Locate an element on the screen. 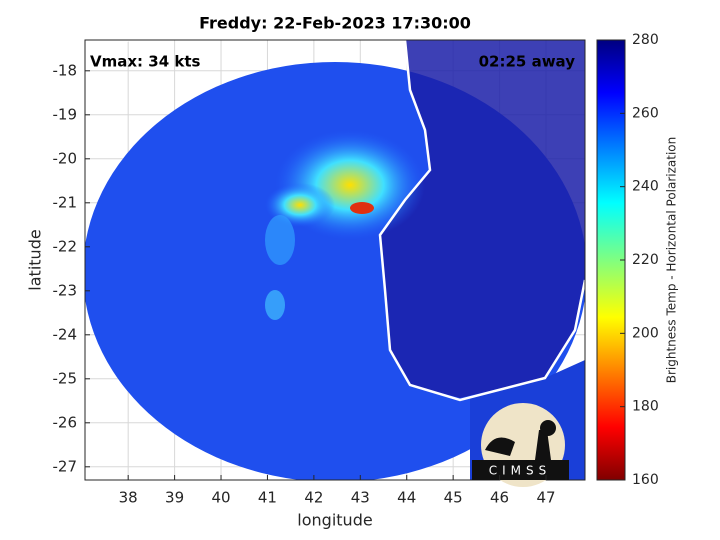 The image size is (720, 540). x-tick-label: 39 is located at coordinates (174, 498).